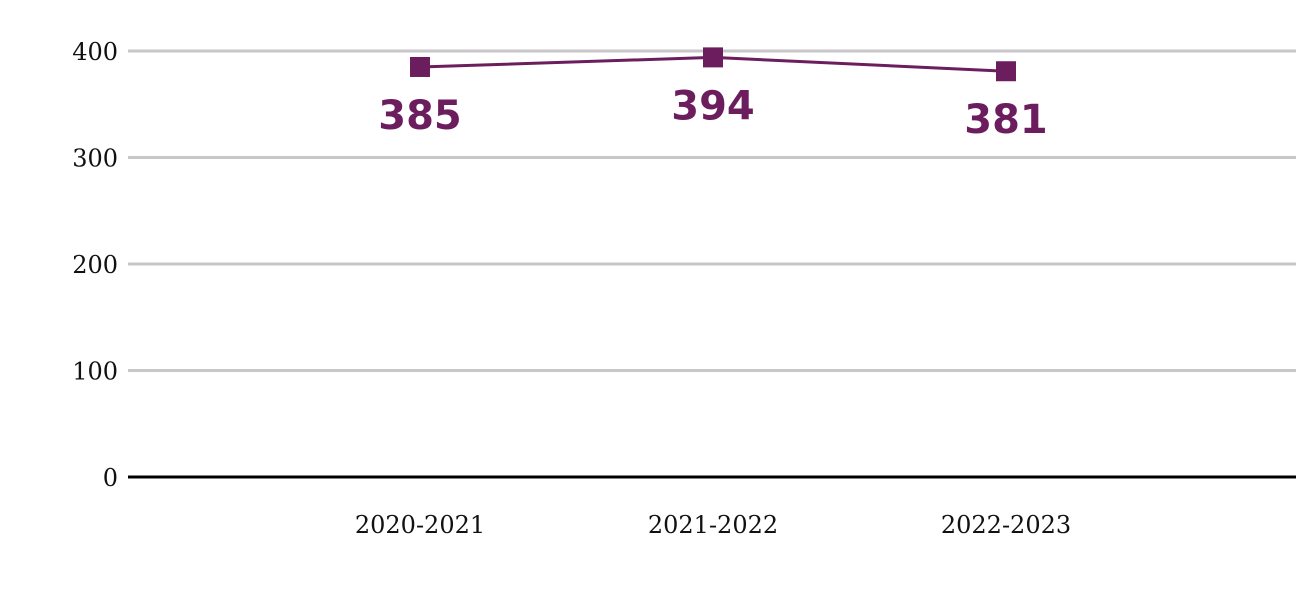 The height and width of the screenshot is (591, 1299). I want to click on y-axis-tick-labels: 0 100 200 300 400, so click(95, 265).